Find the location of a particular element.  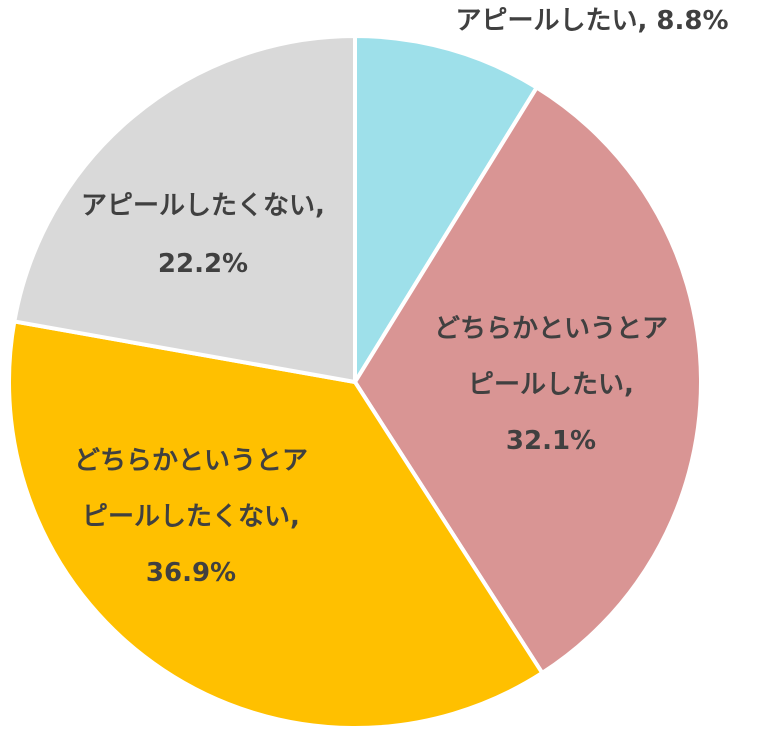

data-label-3: どちらかというとアピールしたくない, 36.9% is located at coordinates (191, 517).